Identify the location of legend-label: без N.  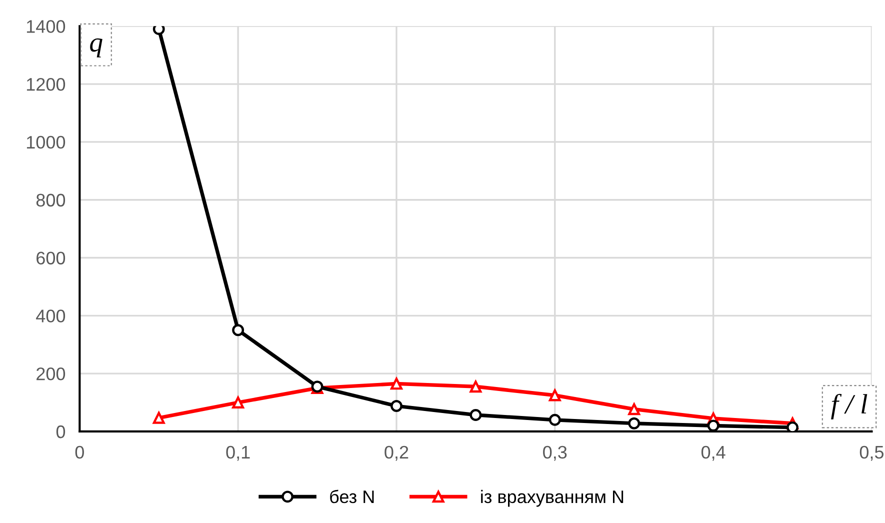
(352, 497).